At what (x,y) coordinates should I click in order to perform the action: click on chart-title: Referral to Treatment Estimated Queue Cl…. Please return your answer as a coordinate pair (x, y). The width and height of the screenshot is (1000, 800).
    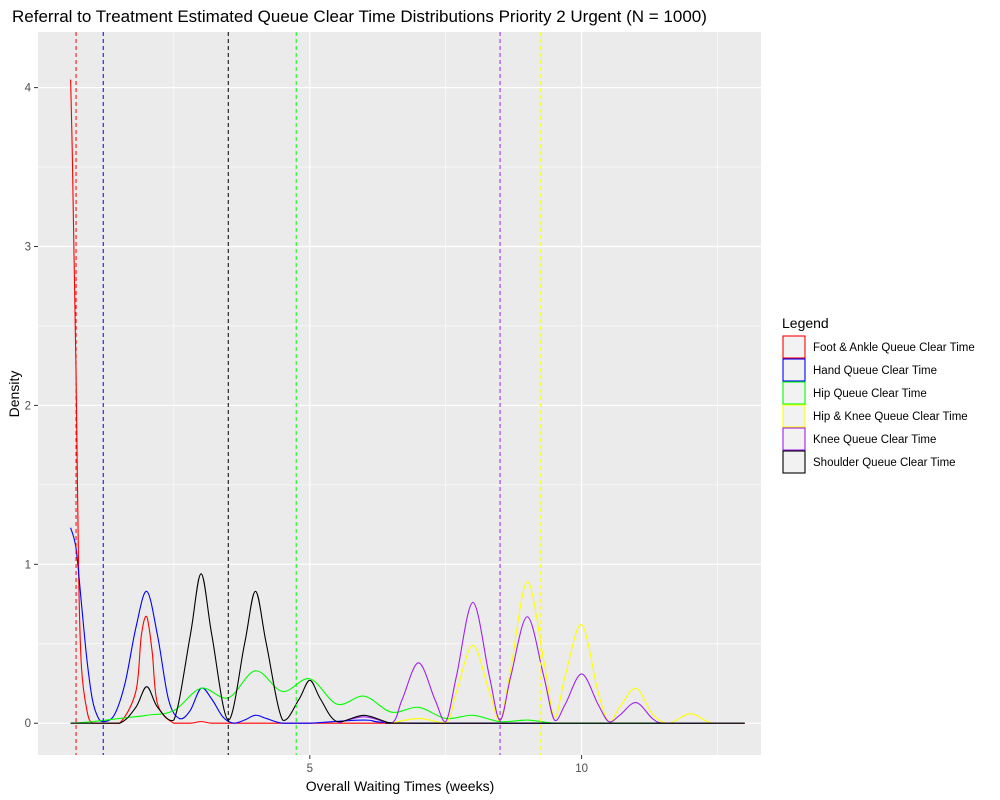
    Looking at the image, I should click on (359, 16).